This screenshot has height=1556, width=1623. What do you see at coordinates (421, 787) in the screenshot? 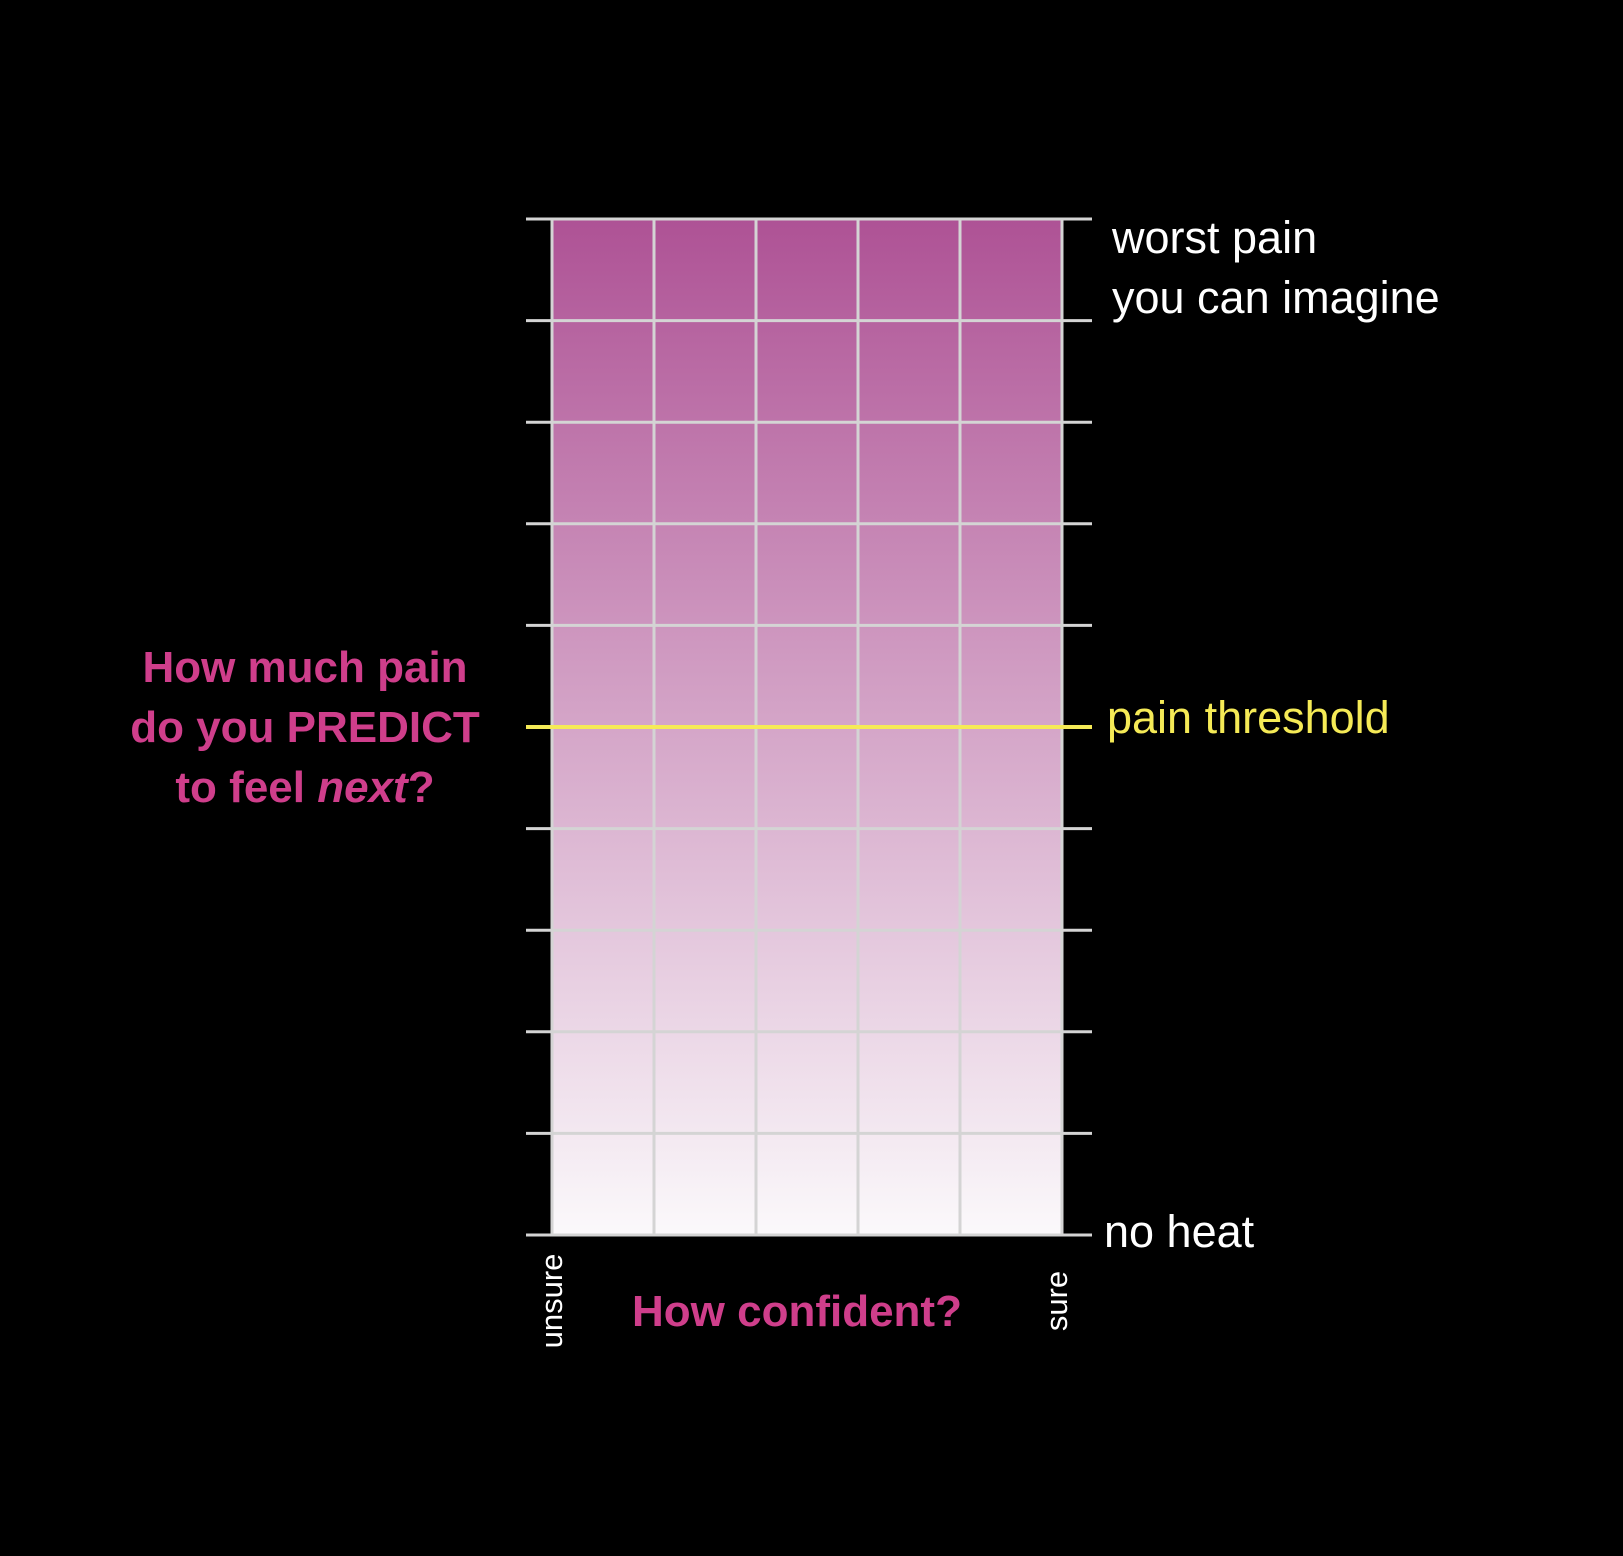
I see `question-line3-suffix: ?` at bounding box center [421, 787].